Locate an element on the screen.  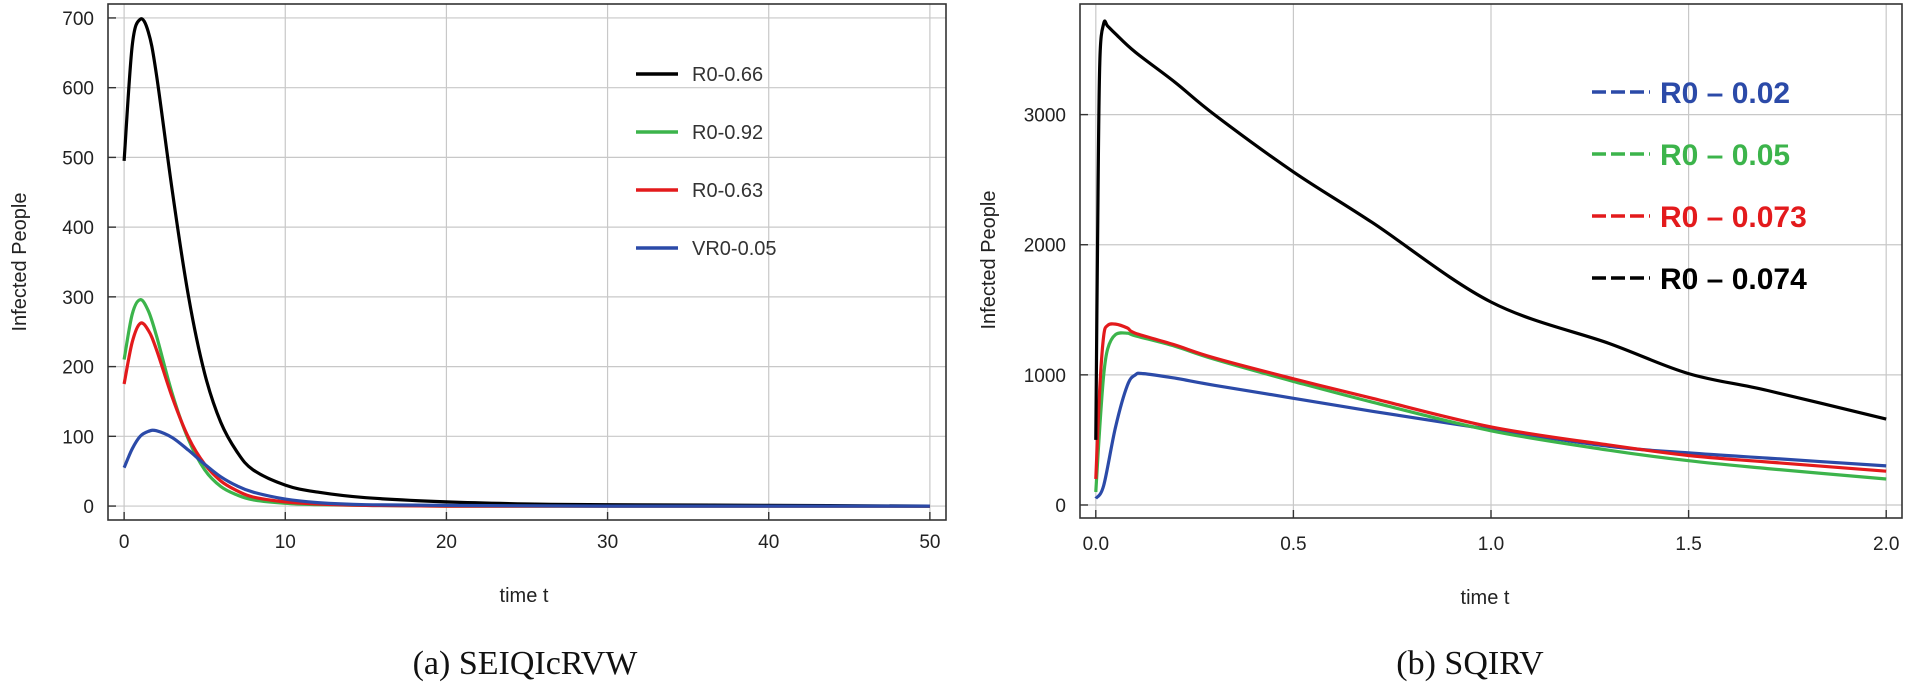
panel-a-legend: R0-0.66 R0-0.92 R0-0.63 VR0-0.05 is located at coordinates (706, 162).